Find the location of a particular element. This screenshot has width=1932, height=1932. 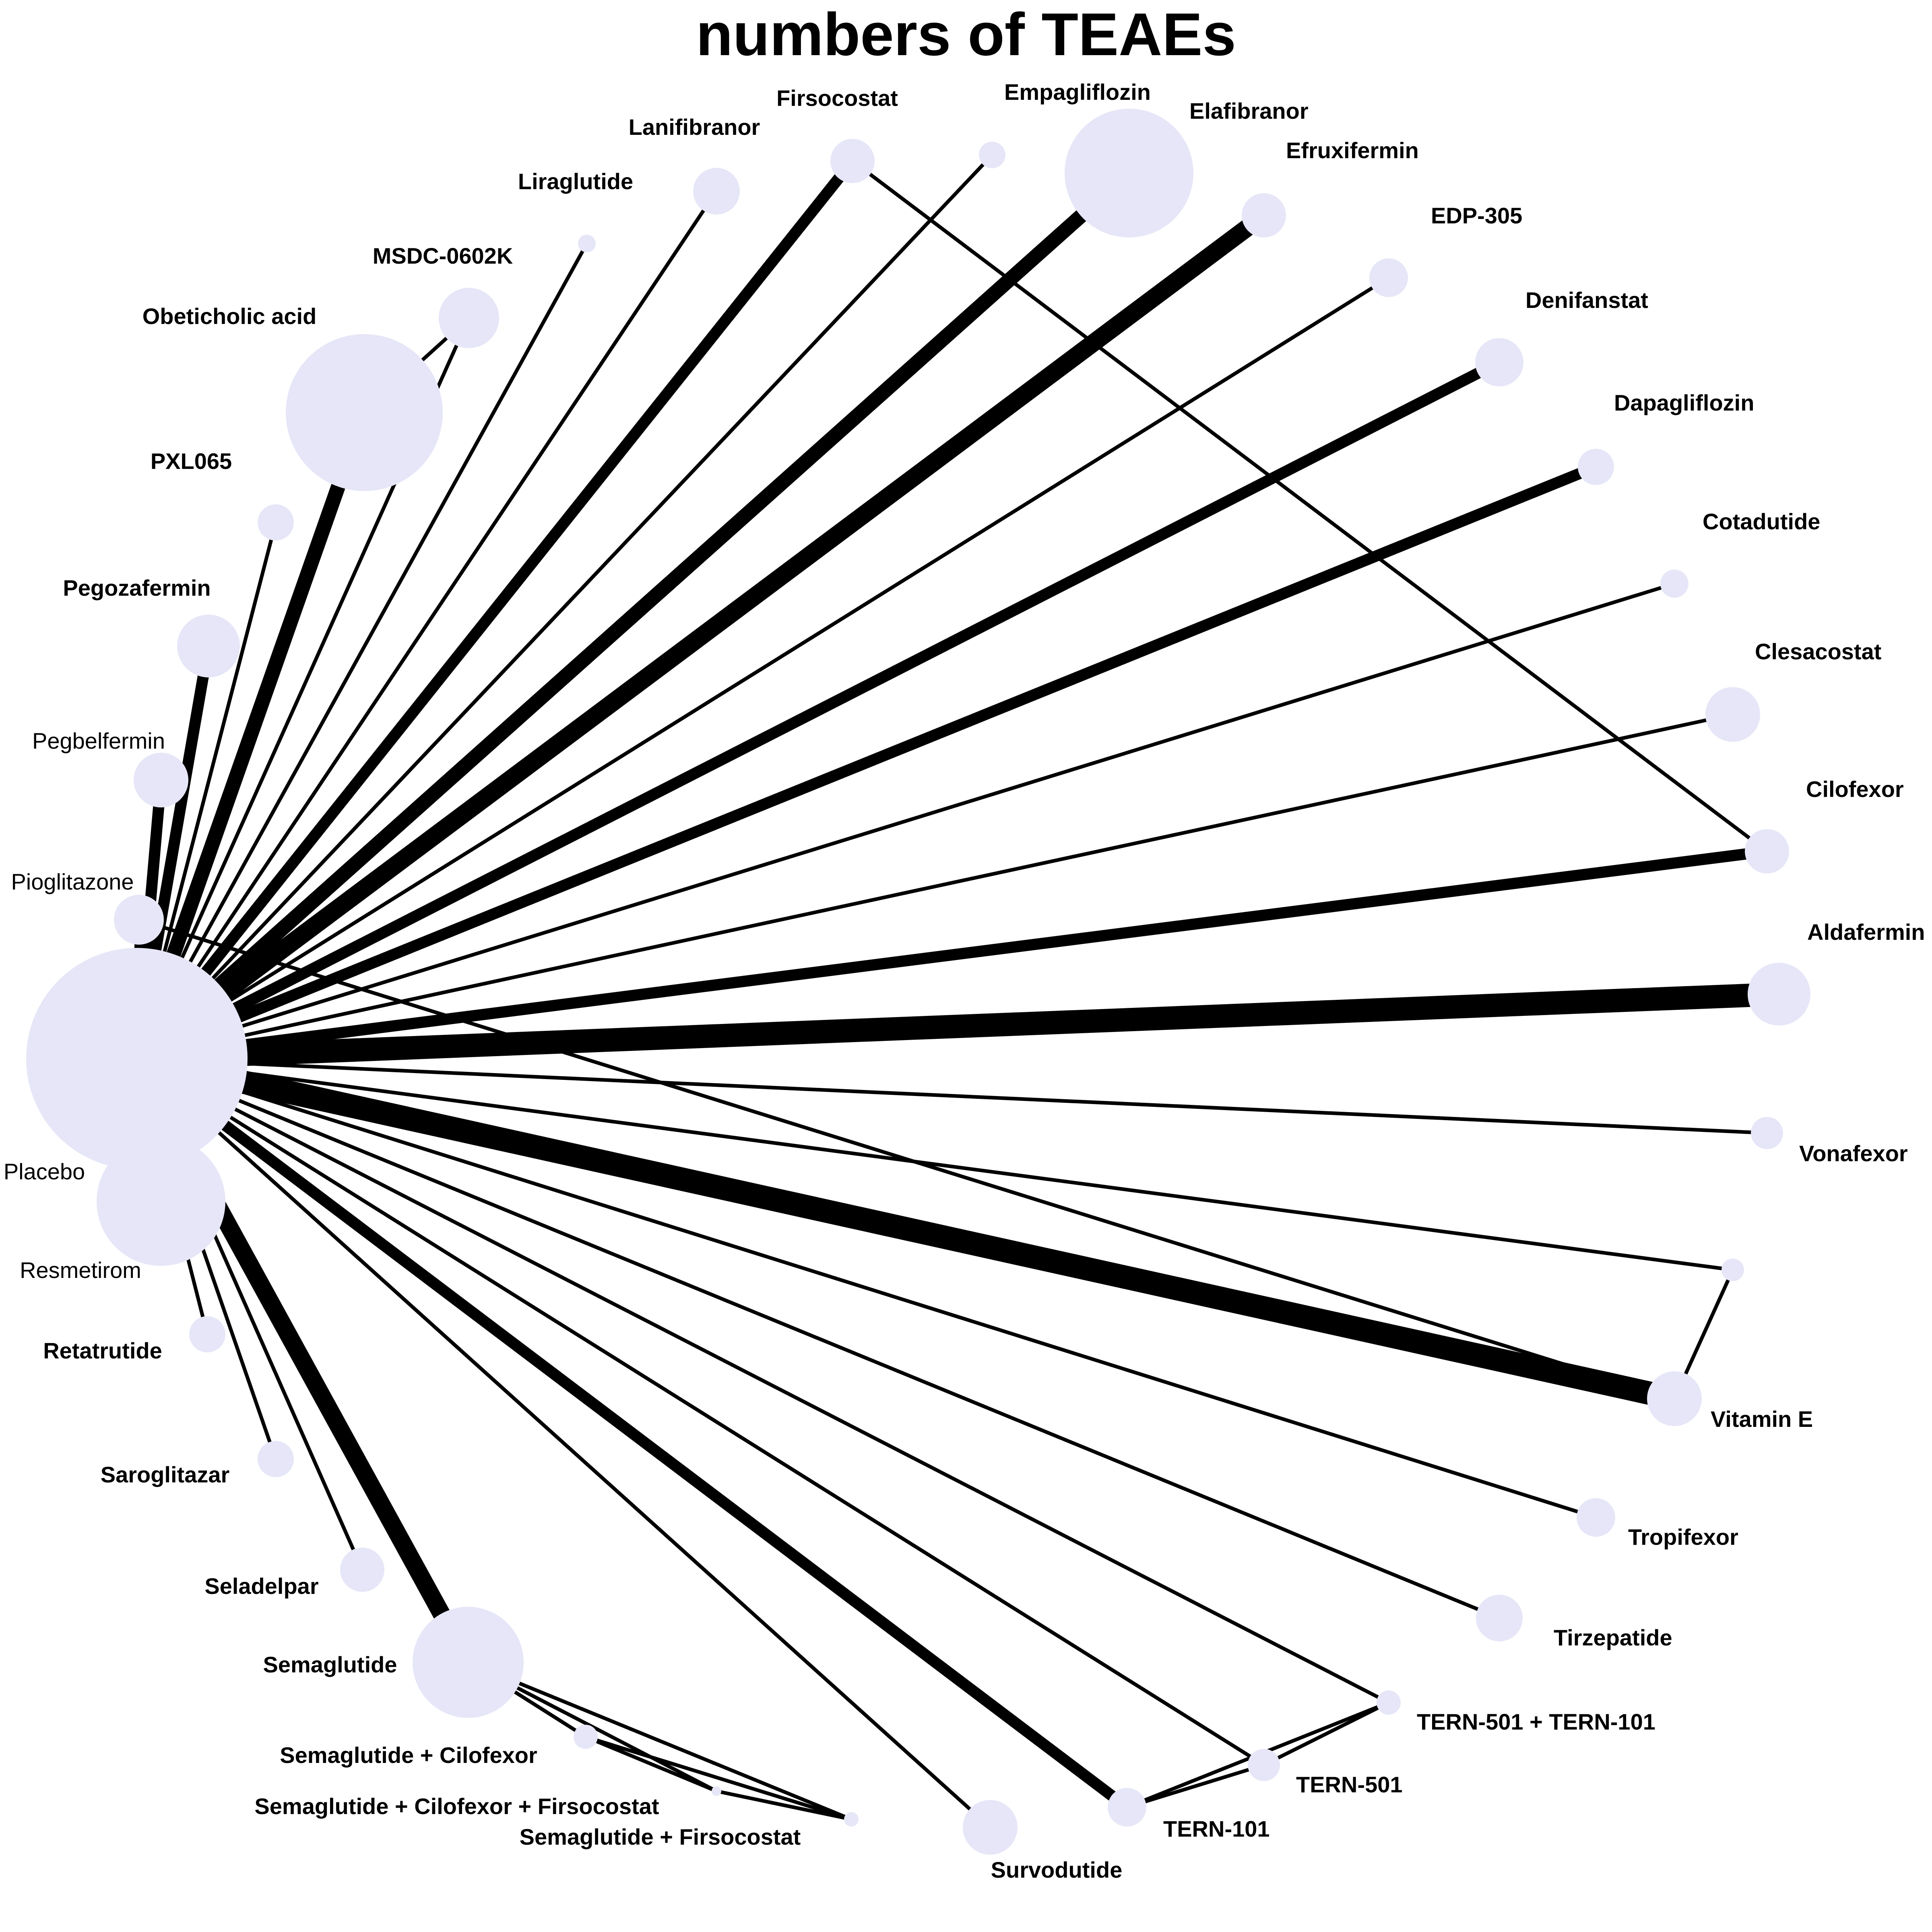

edge-placebo-oca is located at coordinates (250, 735).